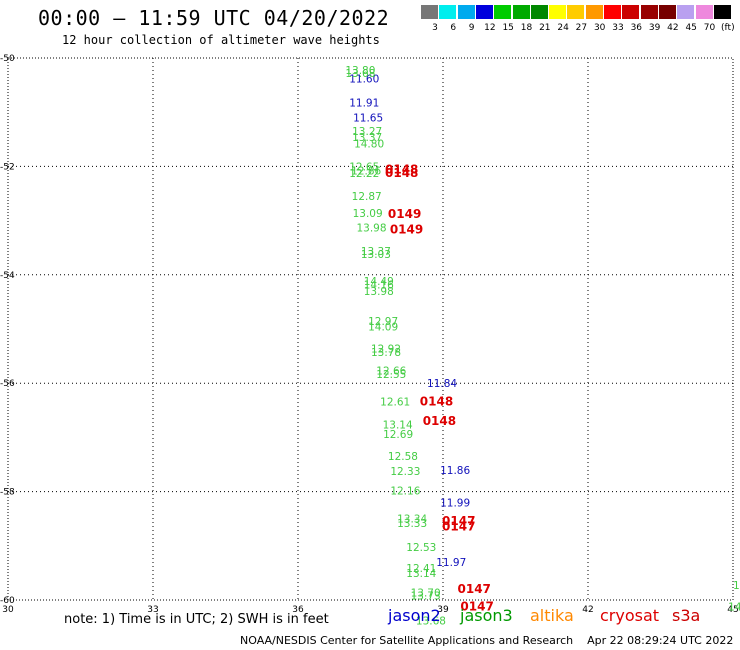 Image resolution: width=740 pixels, height=650 pixels. What do you see at coordinates (8, 610) in the screenshot?
I see `x-tick-label: 30` at bounding box center [8, 610].